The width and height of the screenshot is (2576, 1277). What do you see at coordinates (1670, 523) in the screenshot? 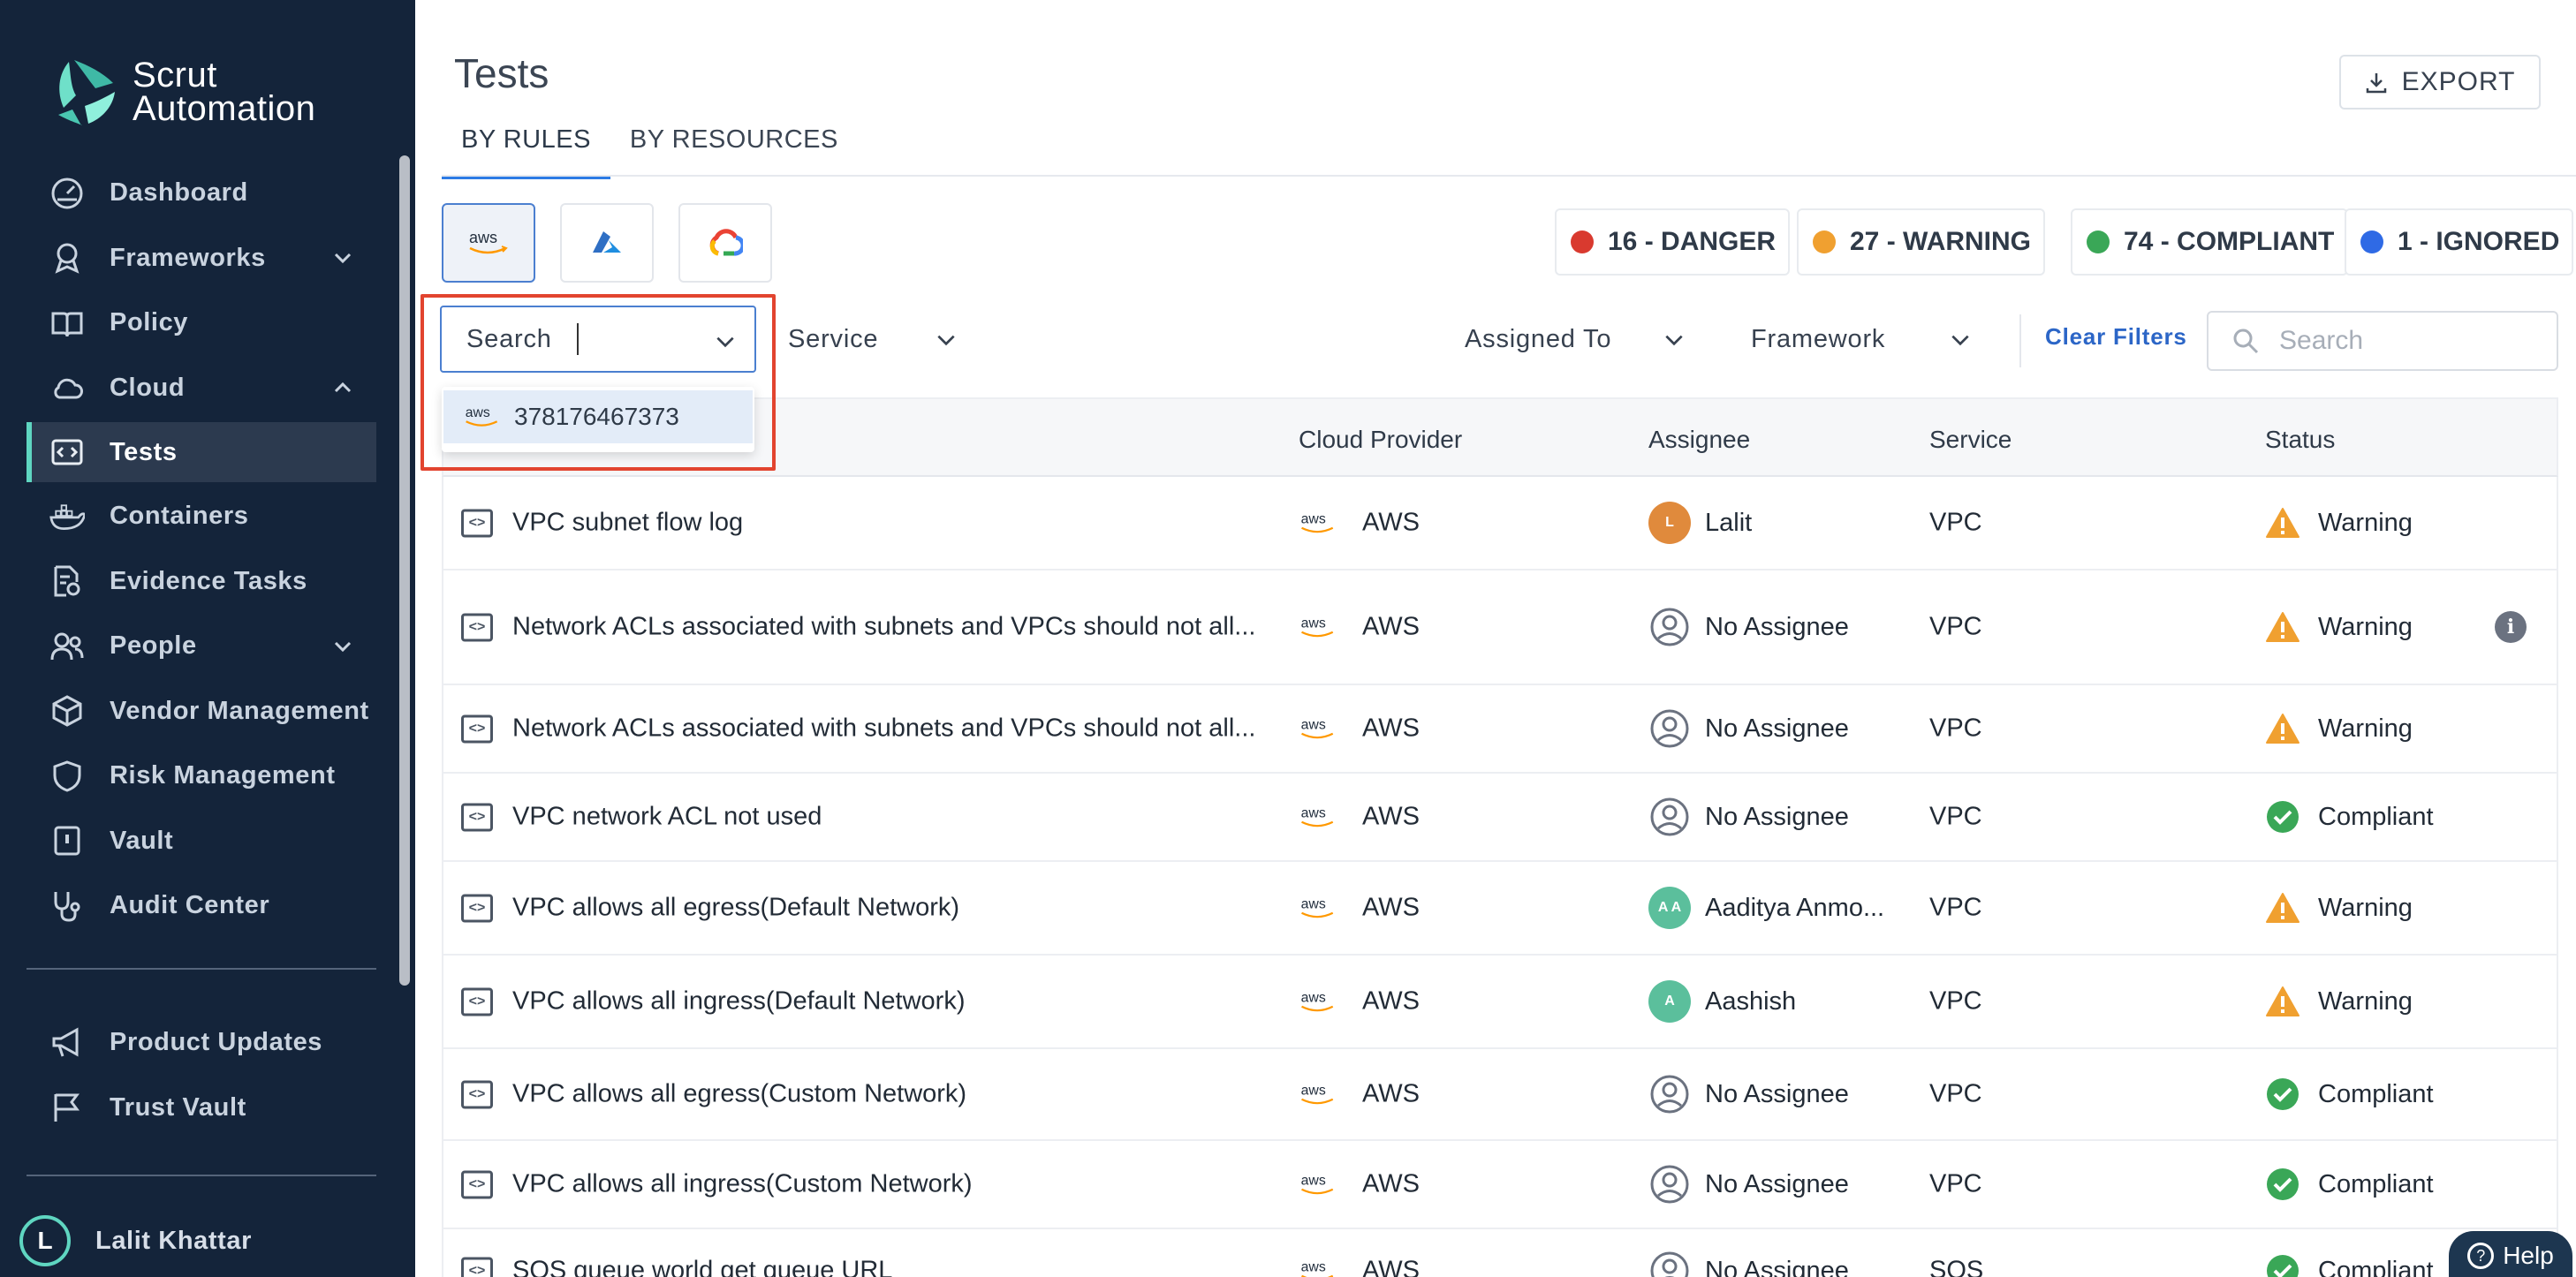
I see `avatar: L` at bounding box center [1670, 523].